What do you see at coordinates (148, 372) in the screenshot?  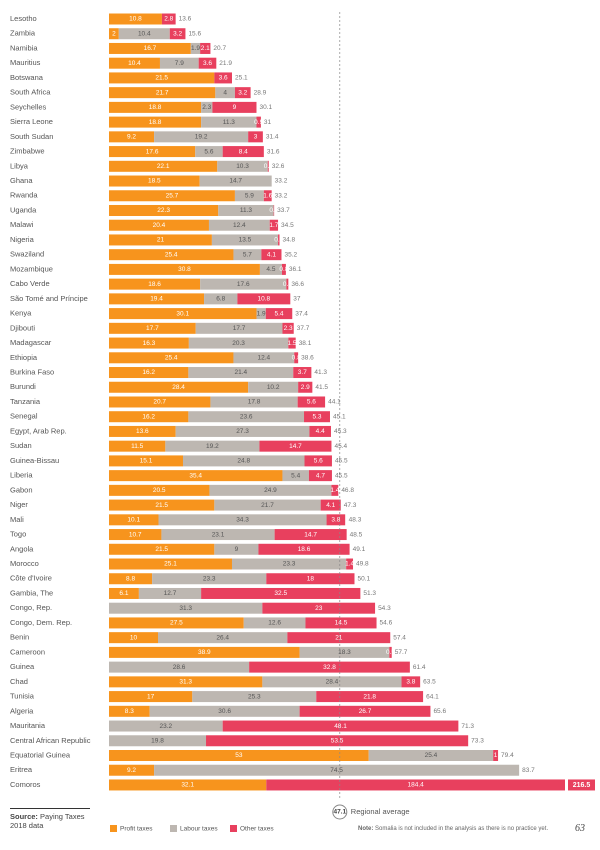 I see `segment-label: 16.2` at bounding box center [148, 372].